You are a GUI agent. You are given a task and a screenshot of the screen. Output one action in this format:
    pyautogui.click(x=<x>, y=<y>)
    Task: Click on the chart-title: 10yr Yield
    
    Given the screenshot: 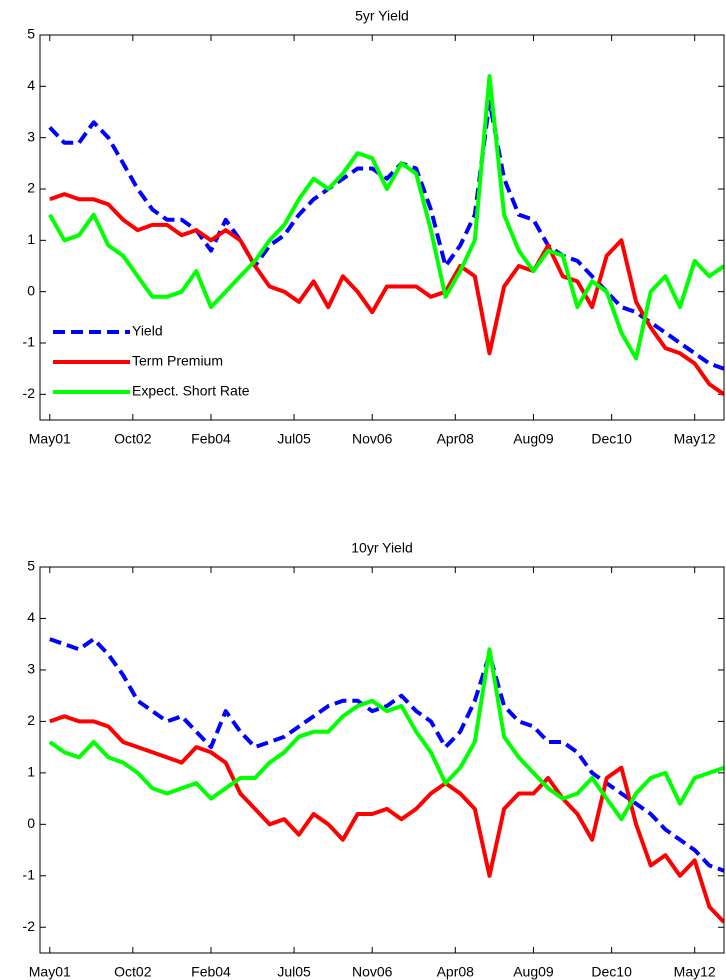 What is the action you would take?
    pyautogui.click(x=381, y=548)
    